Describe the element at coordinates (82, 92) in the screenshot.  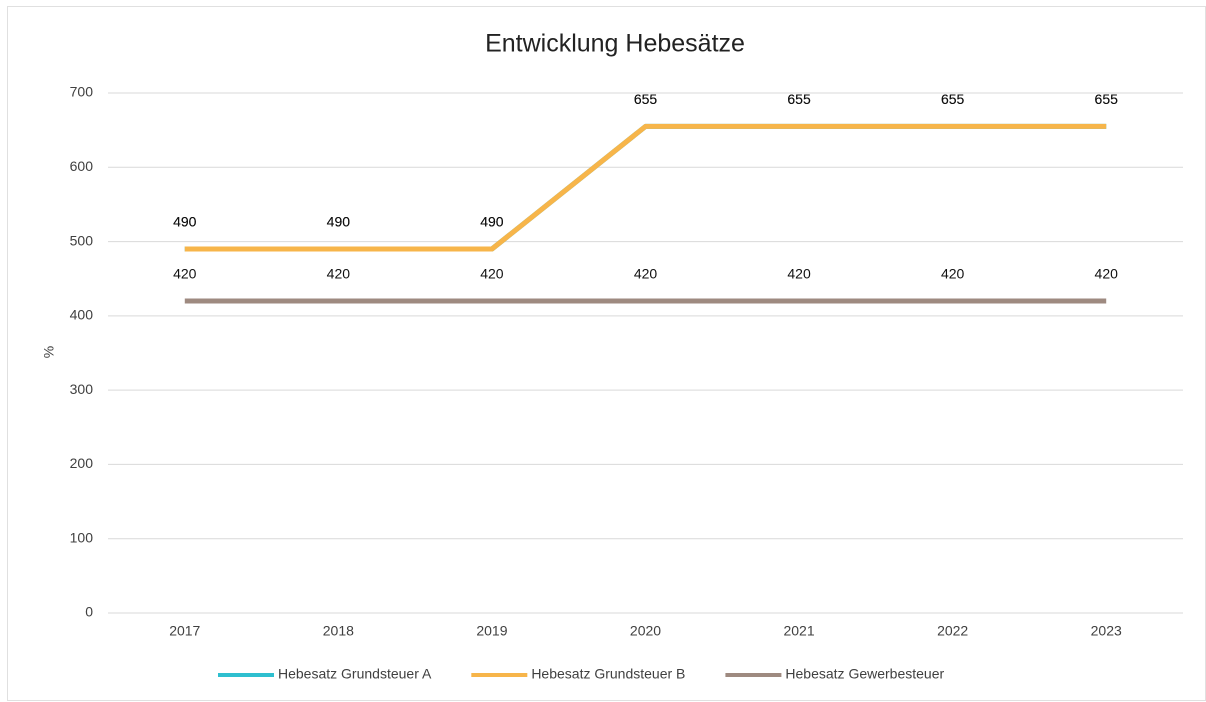
I see `y-tick-label: 700` at that location.